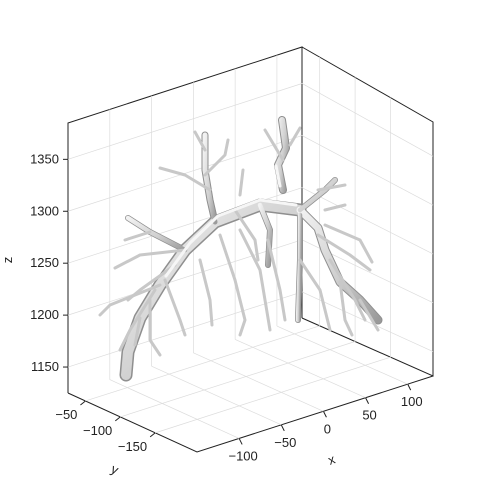 The height and width of the screenshot is (500, 500). I want to click on x-tick-label: 0, so click(327, 428).